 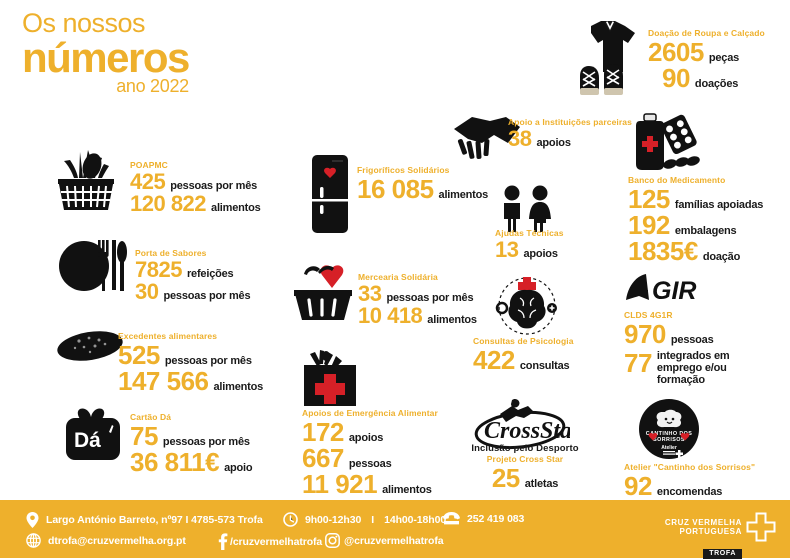 I want to click on stat-unit: refeições, so click(x=210, y=274).